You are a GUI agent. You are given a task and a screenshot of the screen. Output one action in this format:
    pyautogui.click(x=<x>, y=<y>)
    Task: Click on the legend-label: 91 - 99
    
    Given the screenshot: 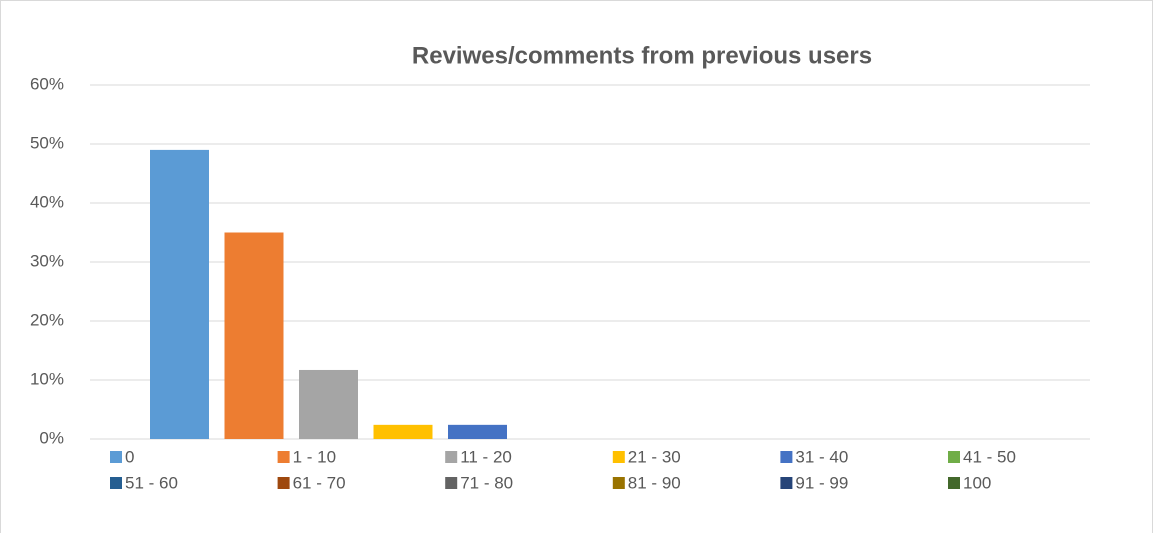 What is the action you would take?
    pyautogui.click(x=821, y=482)
    